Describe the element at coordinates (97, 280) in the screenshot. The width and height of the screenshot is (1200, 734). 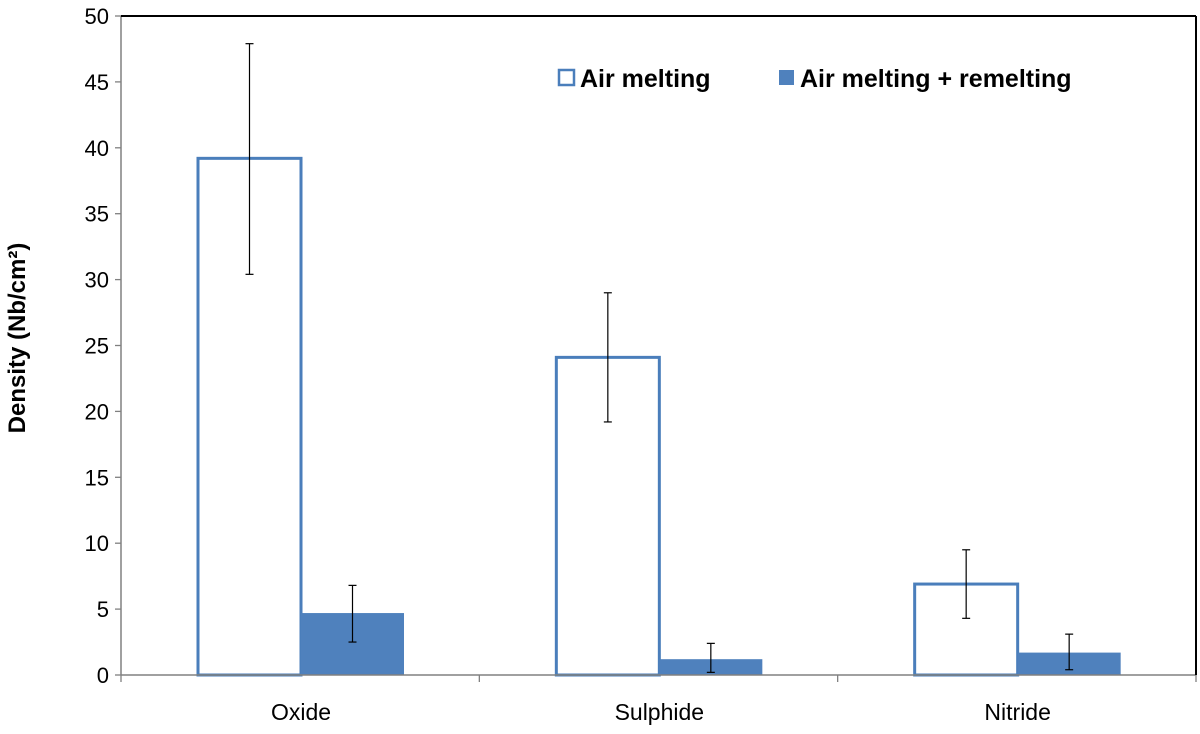
I see `y-tick-label: 30` at that location.